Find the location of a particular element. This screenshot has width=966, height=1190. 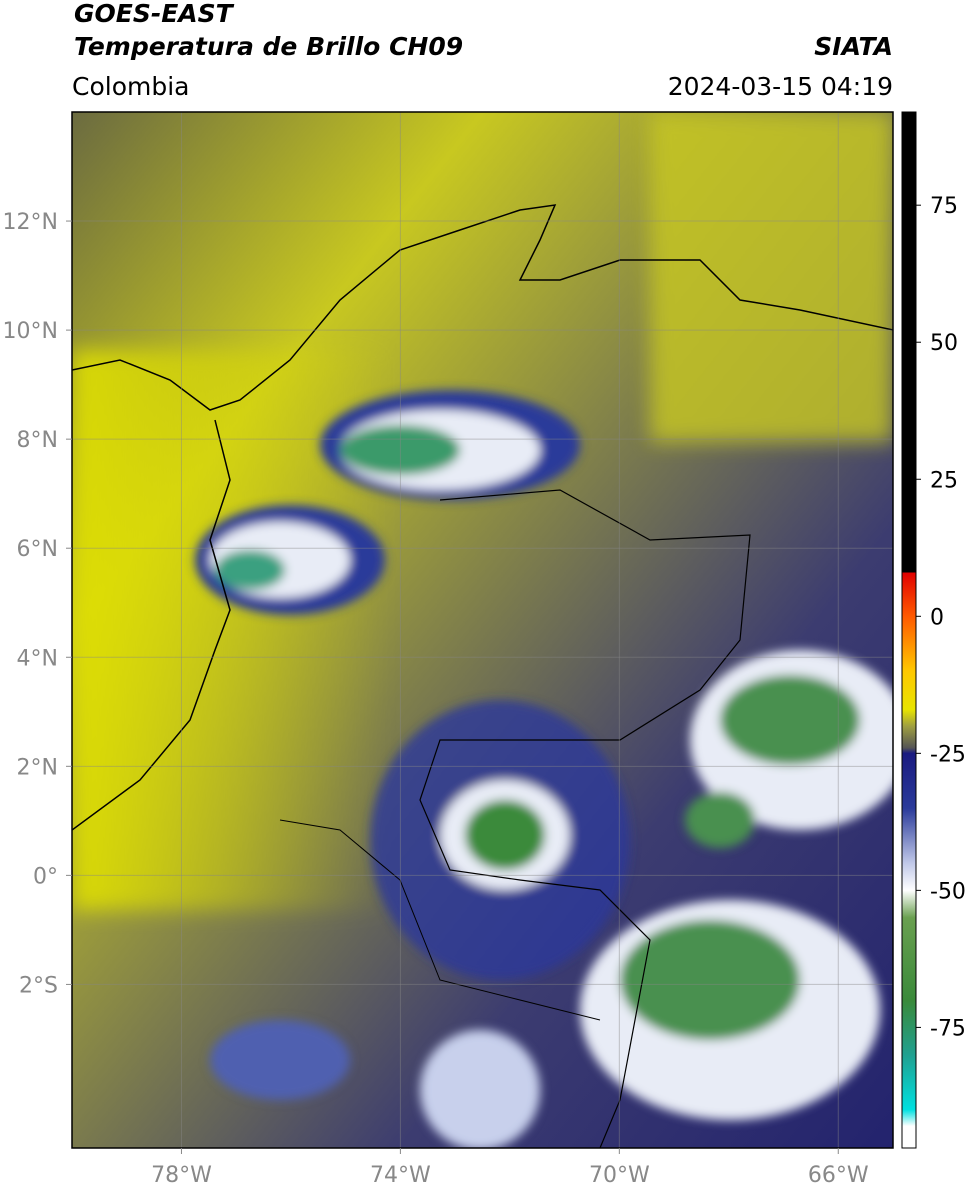

datetime-label: 2024-03-15 04:19 is located at coordinates (780, 86).